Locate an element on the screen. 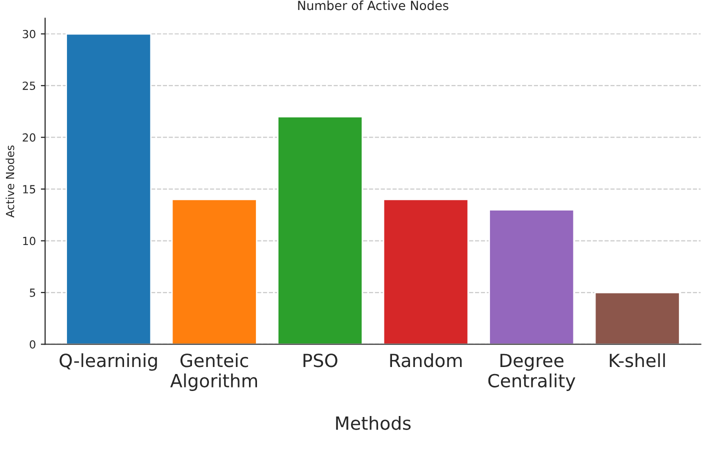  x-tick-label: Genteic Algorithm is located at coordinates (213, 372).